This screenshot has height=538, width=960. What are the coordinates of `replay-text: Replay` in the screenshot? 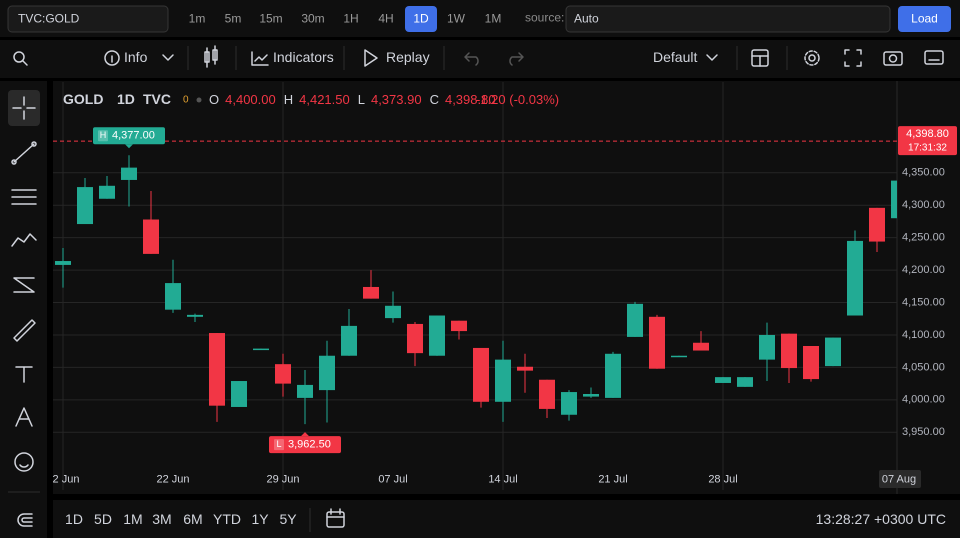 It's located at (408, 57).